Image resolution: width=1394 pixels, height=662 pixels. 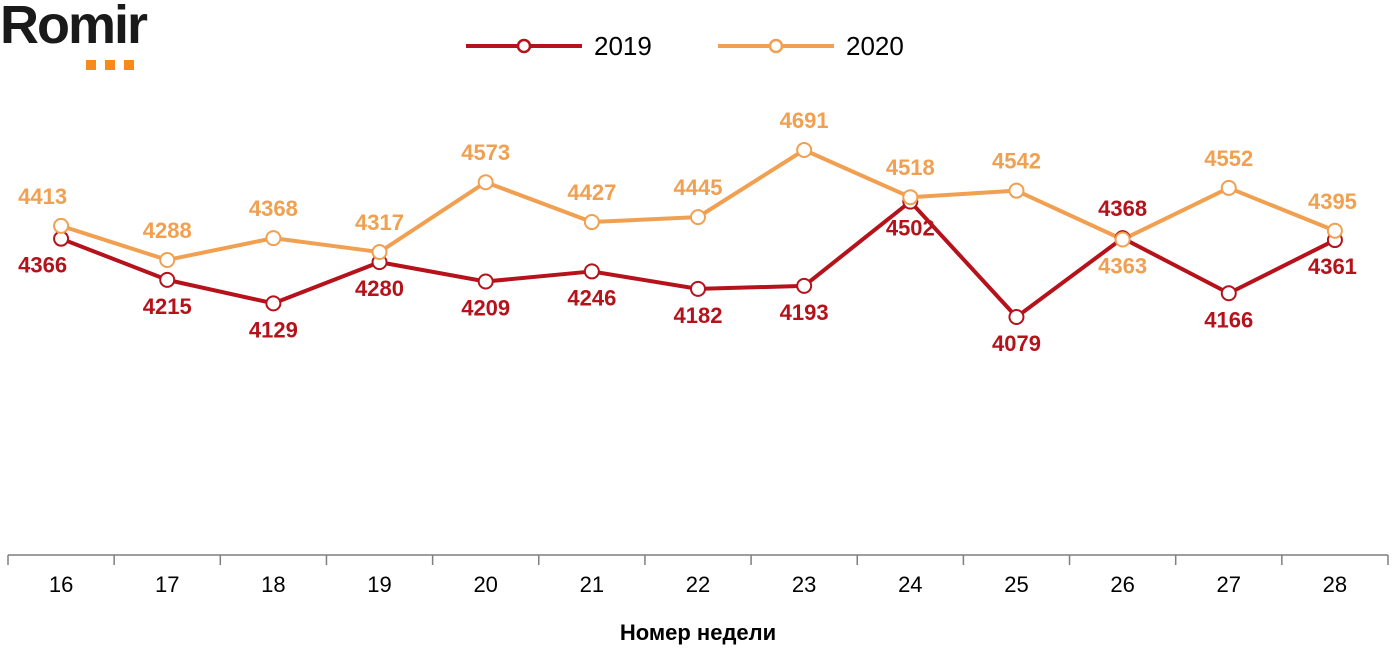 What do you see at coordinates (1332, 266) in the screenshot?
I see `data-label-2019: 4361` at bounding box center [1332, 266].